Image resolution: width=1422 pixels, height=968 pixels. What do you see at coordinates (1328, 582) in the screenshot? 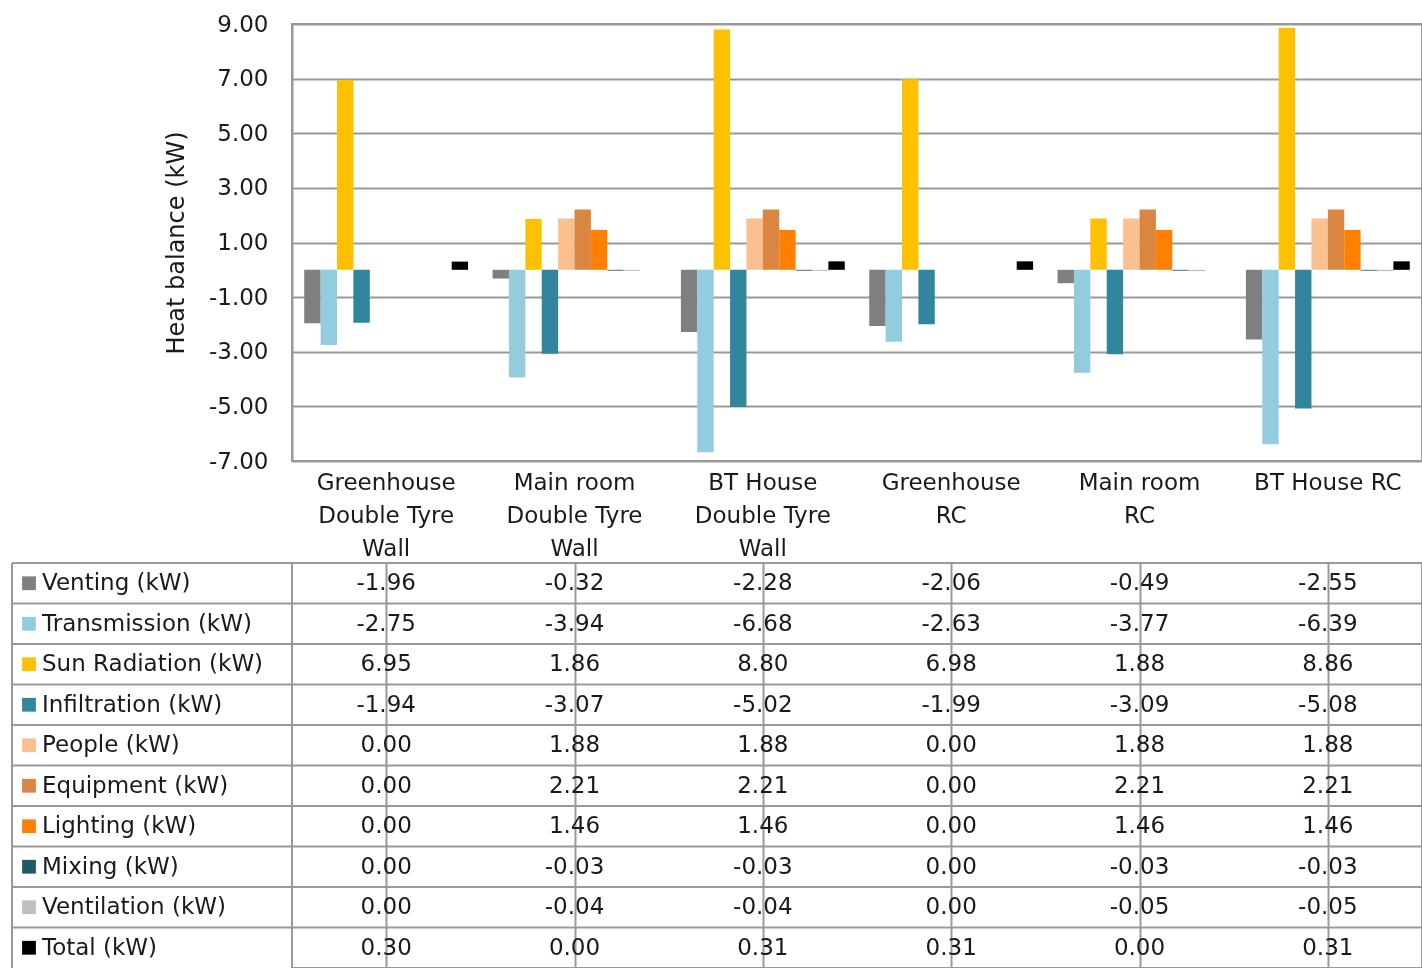
I see `data-label: -2.55` at bounding box center [1328, 582].